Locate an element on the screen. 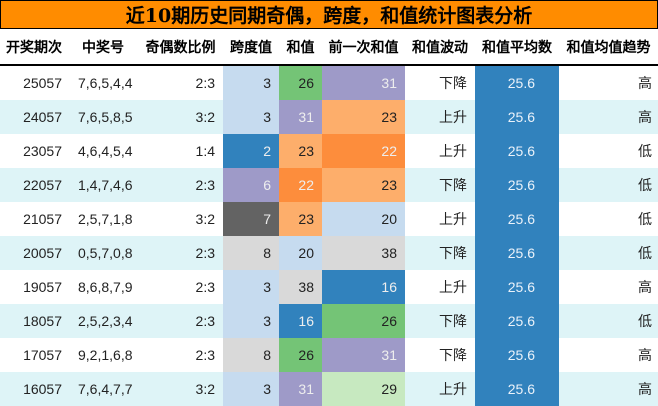 This screenshot has height=406, width=658. period-cell: 19057 is located at coordinates (34, 287).